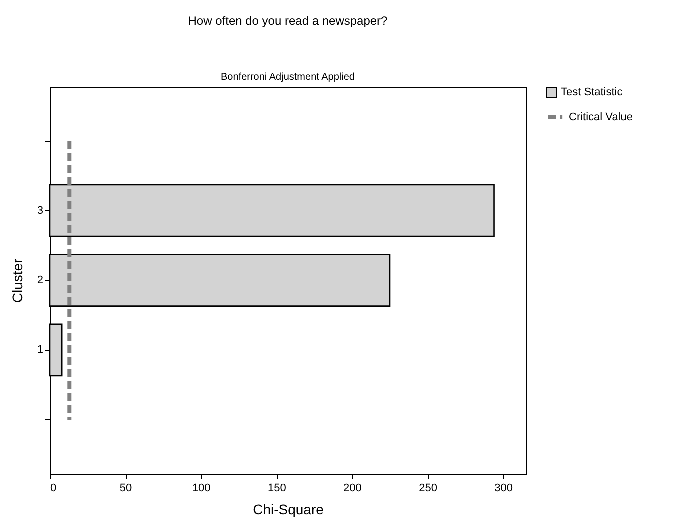 This screenshot has width=679, height=530. What do you see at coordinates (17, 281) in the screenshot?
I see `y-axis-title: Cluster` at bounding box center [17, 281].